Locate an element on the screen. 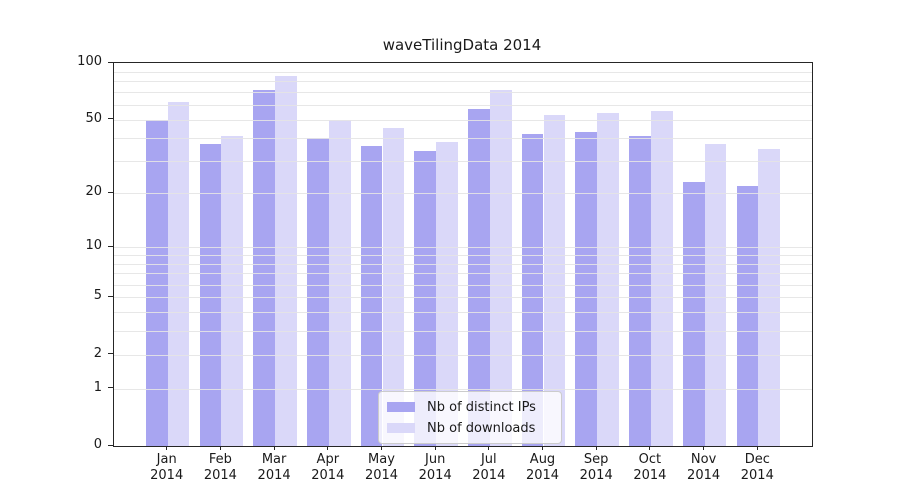 The width and height of the screenshot is (900, 500). bar-feb-downloads is located at coordinates (232, 290).